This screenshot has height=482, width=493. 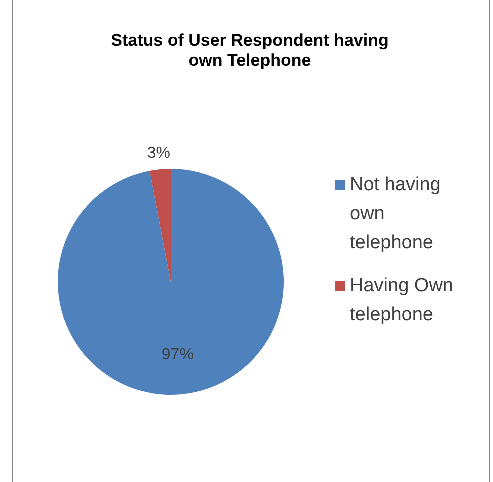 I want to click on data-label: 97%, so click(x=178, y=355).